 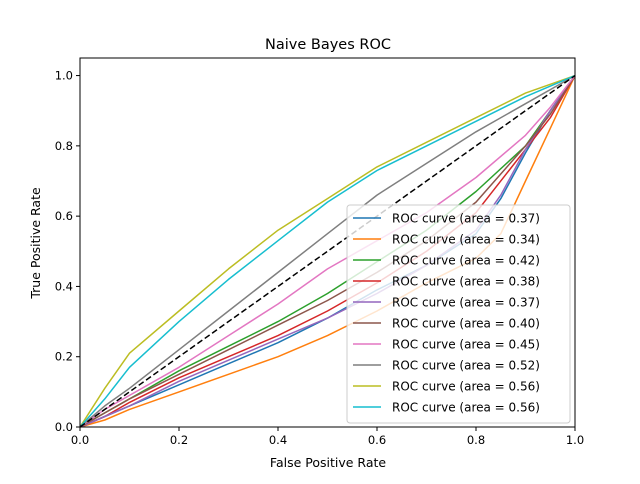 I want to click on legend-entry-label: ROC curve (area = 0.52), so click(x=466, y=366).